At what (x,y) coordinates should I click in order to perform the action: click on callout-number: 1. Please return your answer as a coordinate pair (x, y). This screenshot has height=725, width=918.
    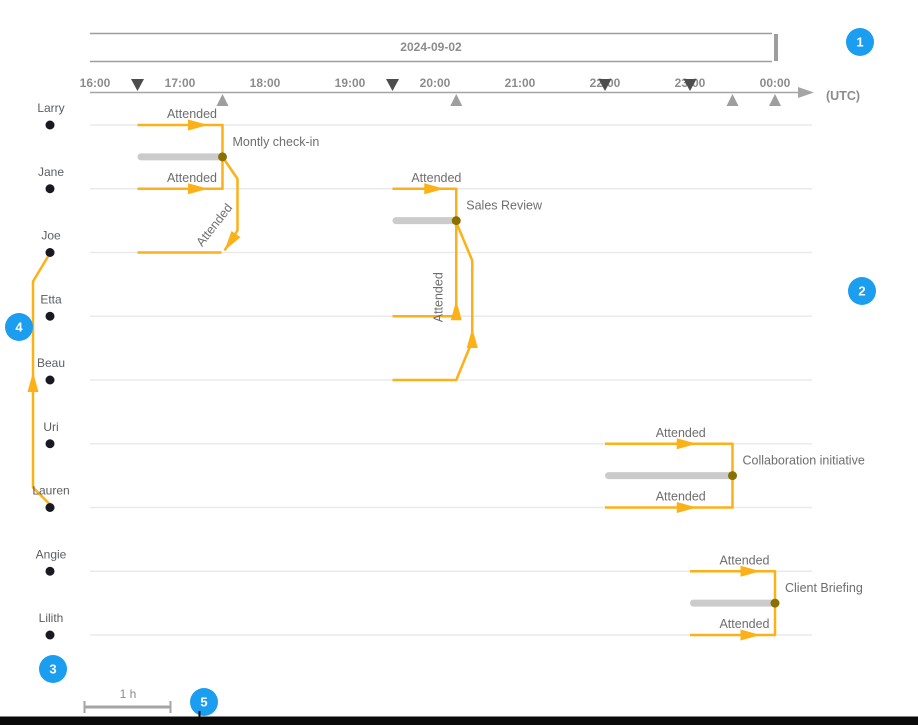
    Looking at the image, I should click on (859, 42).